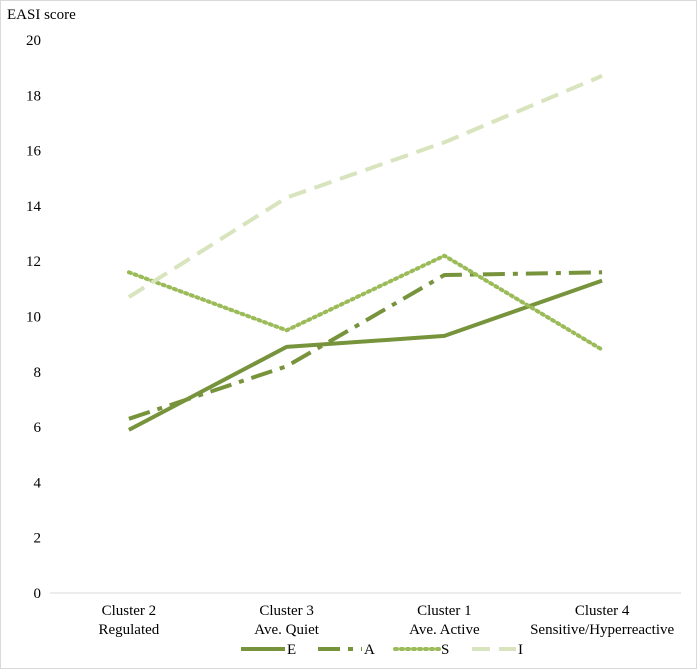 The image size is (697, 669). What do you see at coordinates (33, 262) in the screenshot?
I see `y-tick-label: 12` at bounding box center [33, 262].